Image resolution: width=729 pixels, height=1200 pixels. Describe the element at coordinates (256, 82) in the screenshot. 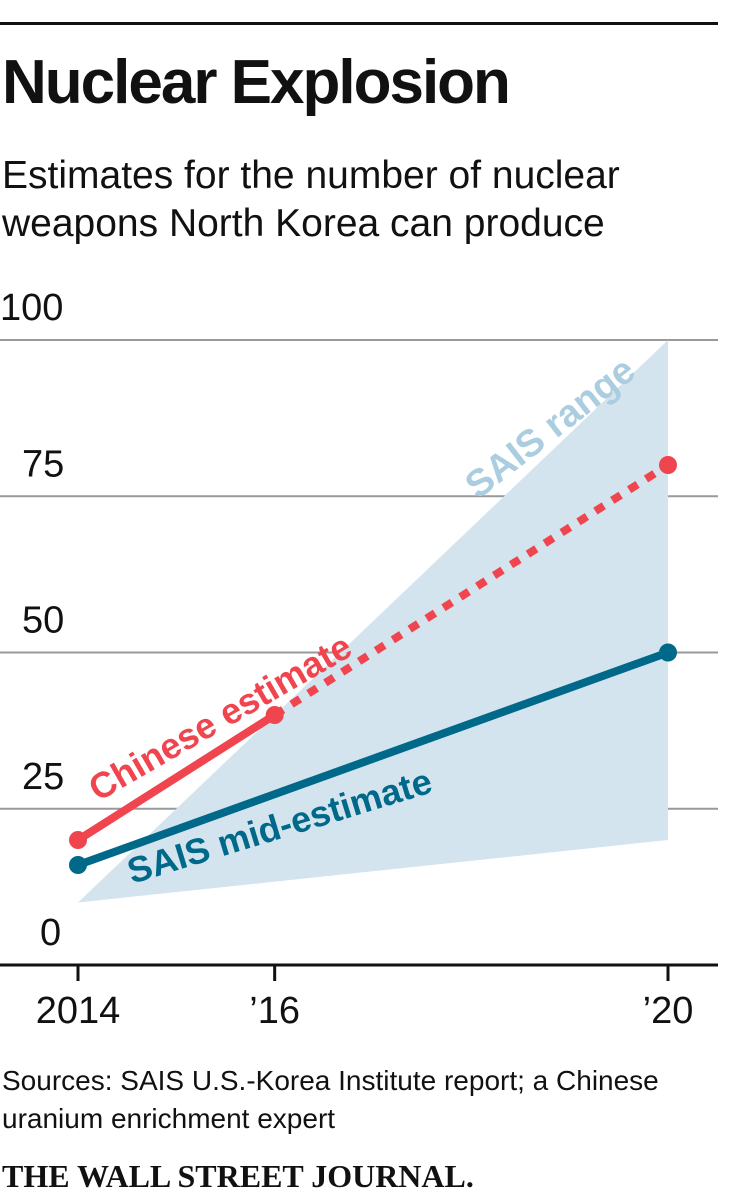

I see `chart-title: Nuclear Explosion` at that location.